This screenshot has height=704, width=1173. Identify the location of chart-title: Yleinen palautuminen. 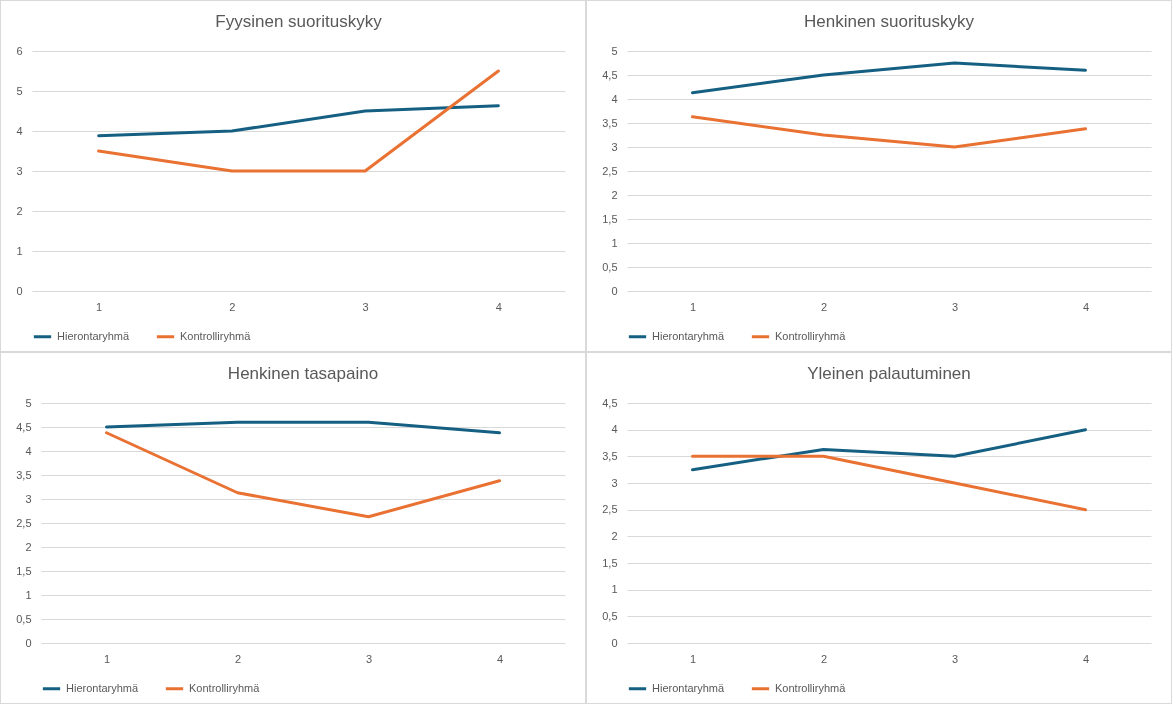
(889, 373).